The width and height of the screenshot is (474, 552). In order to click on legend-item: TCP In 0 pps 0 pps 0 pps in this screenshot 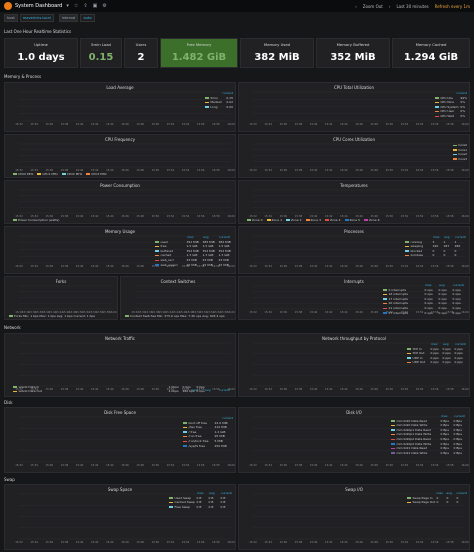, I will do `click(437, 349)`.